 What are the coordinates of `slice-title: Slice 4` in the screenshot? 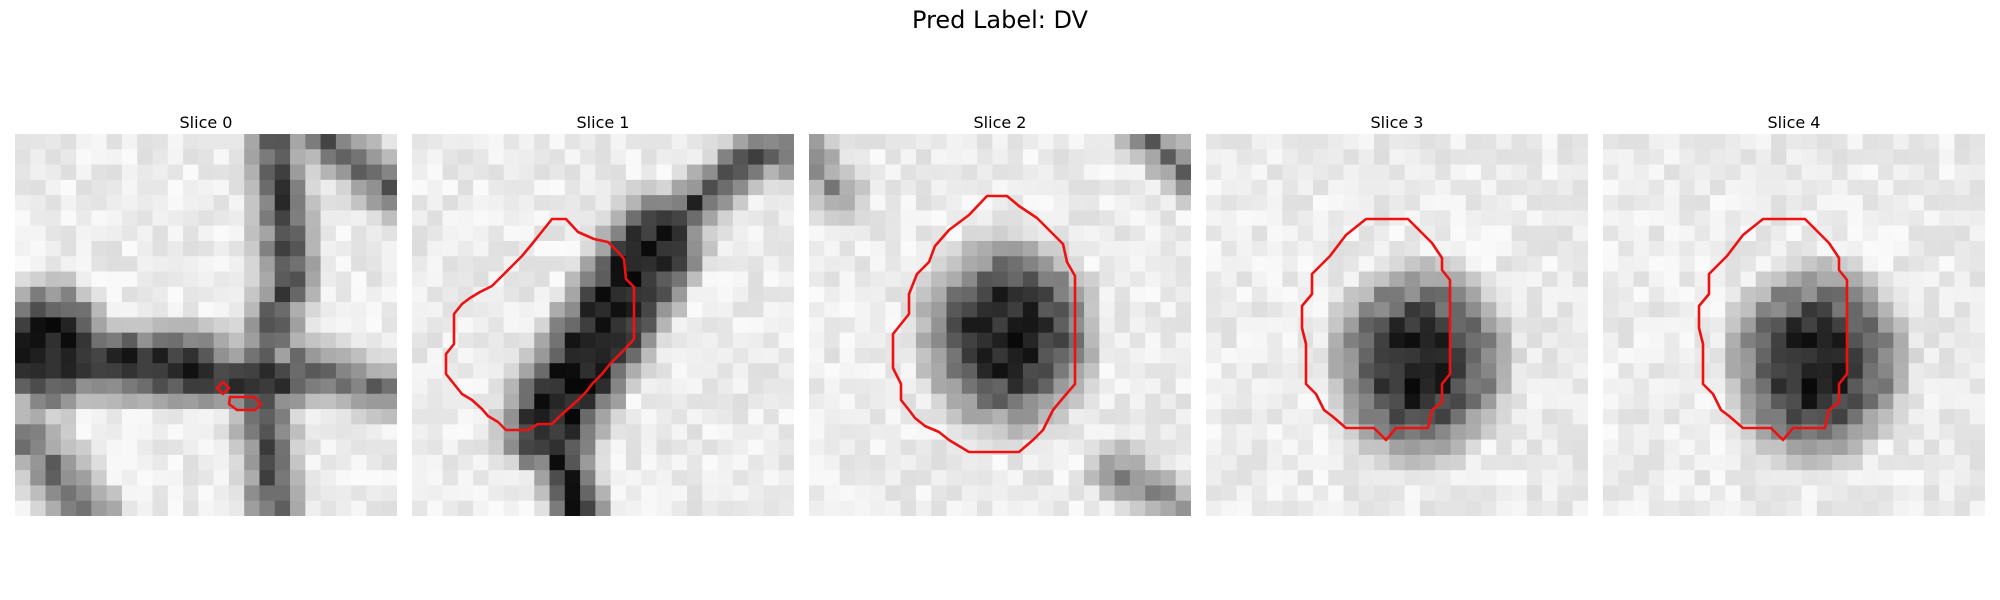 It's located at (1794, 122).